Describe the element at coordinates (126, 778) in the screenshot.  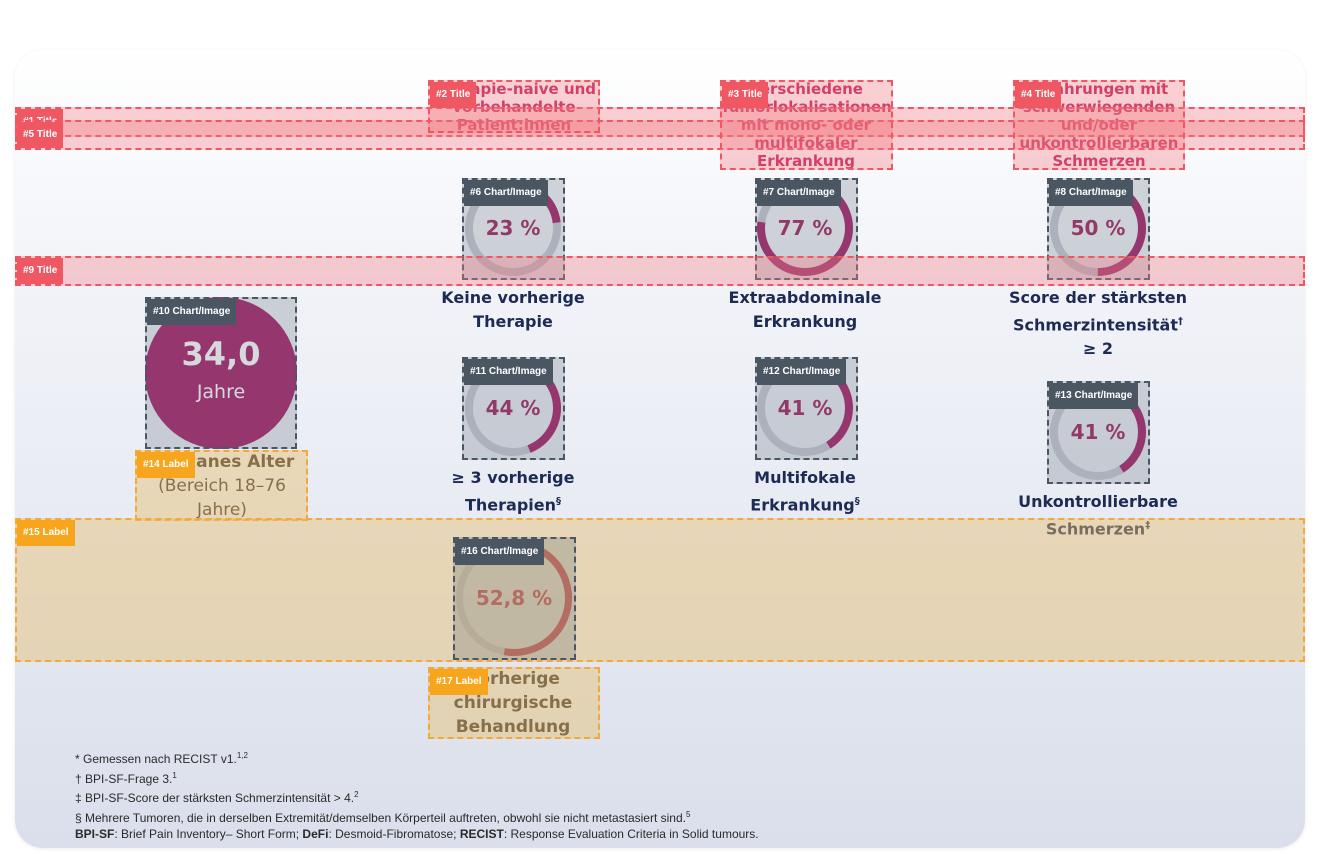
I see `footnote-bpi-question: † BPI-SF-Frage 3.1` at that location.